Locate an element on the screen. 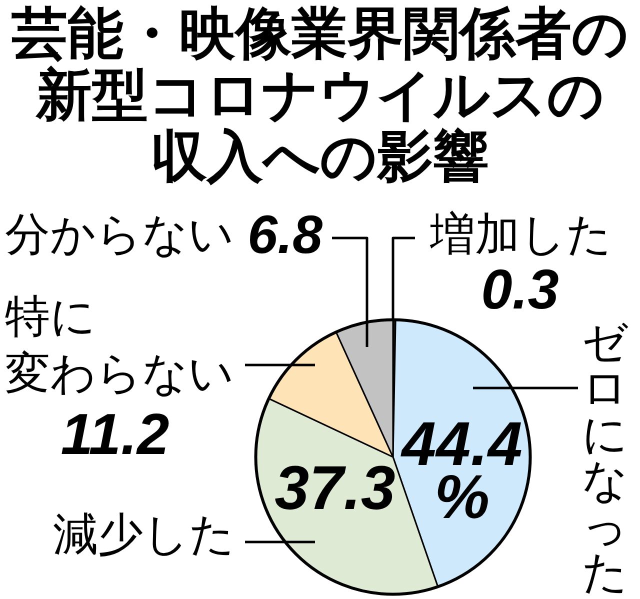  slice-label: 減少した is located at coordinates (144, 534).